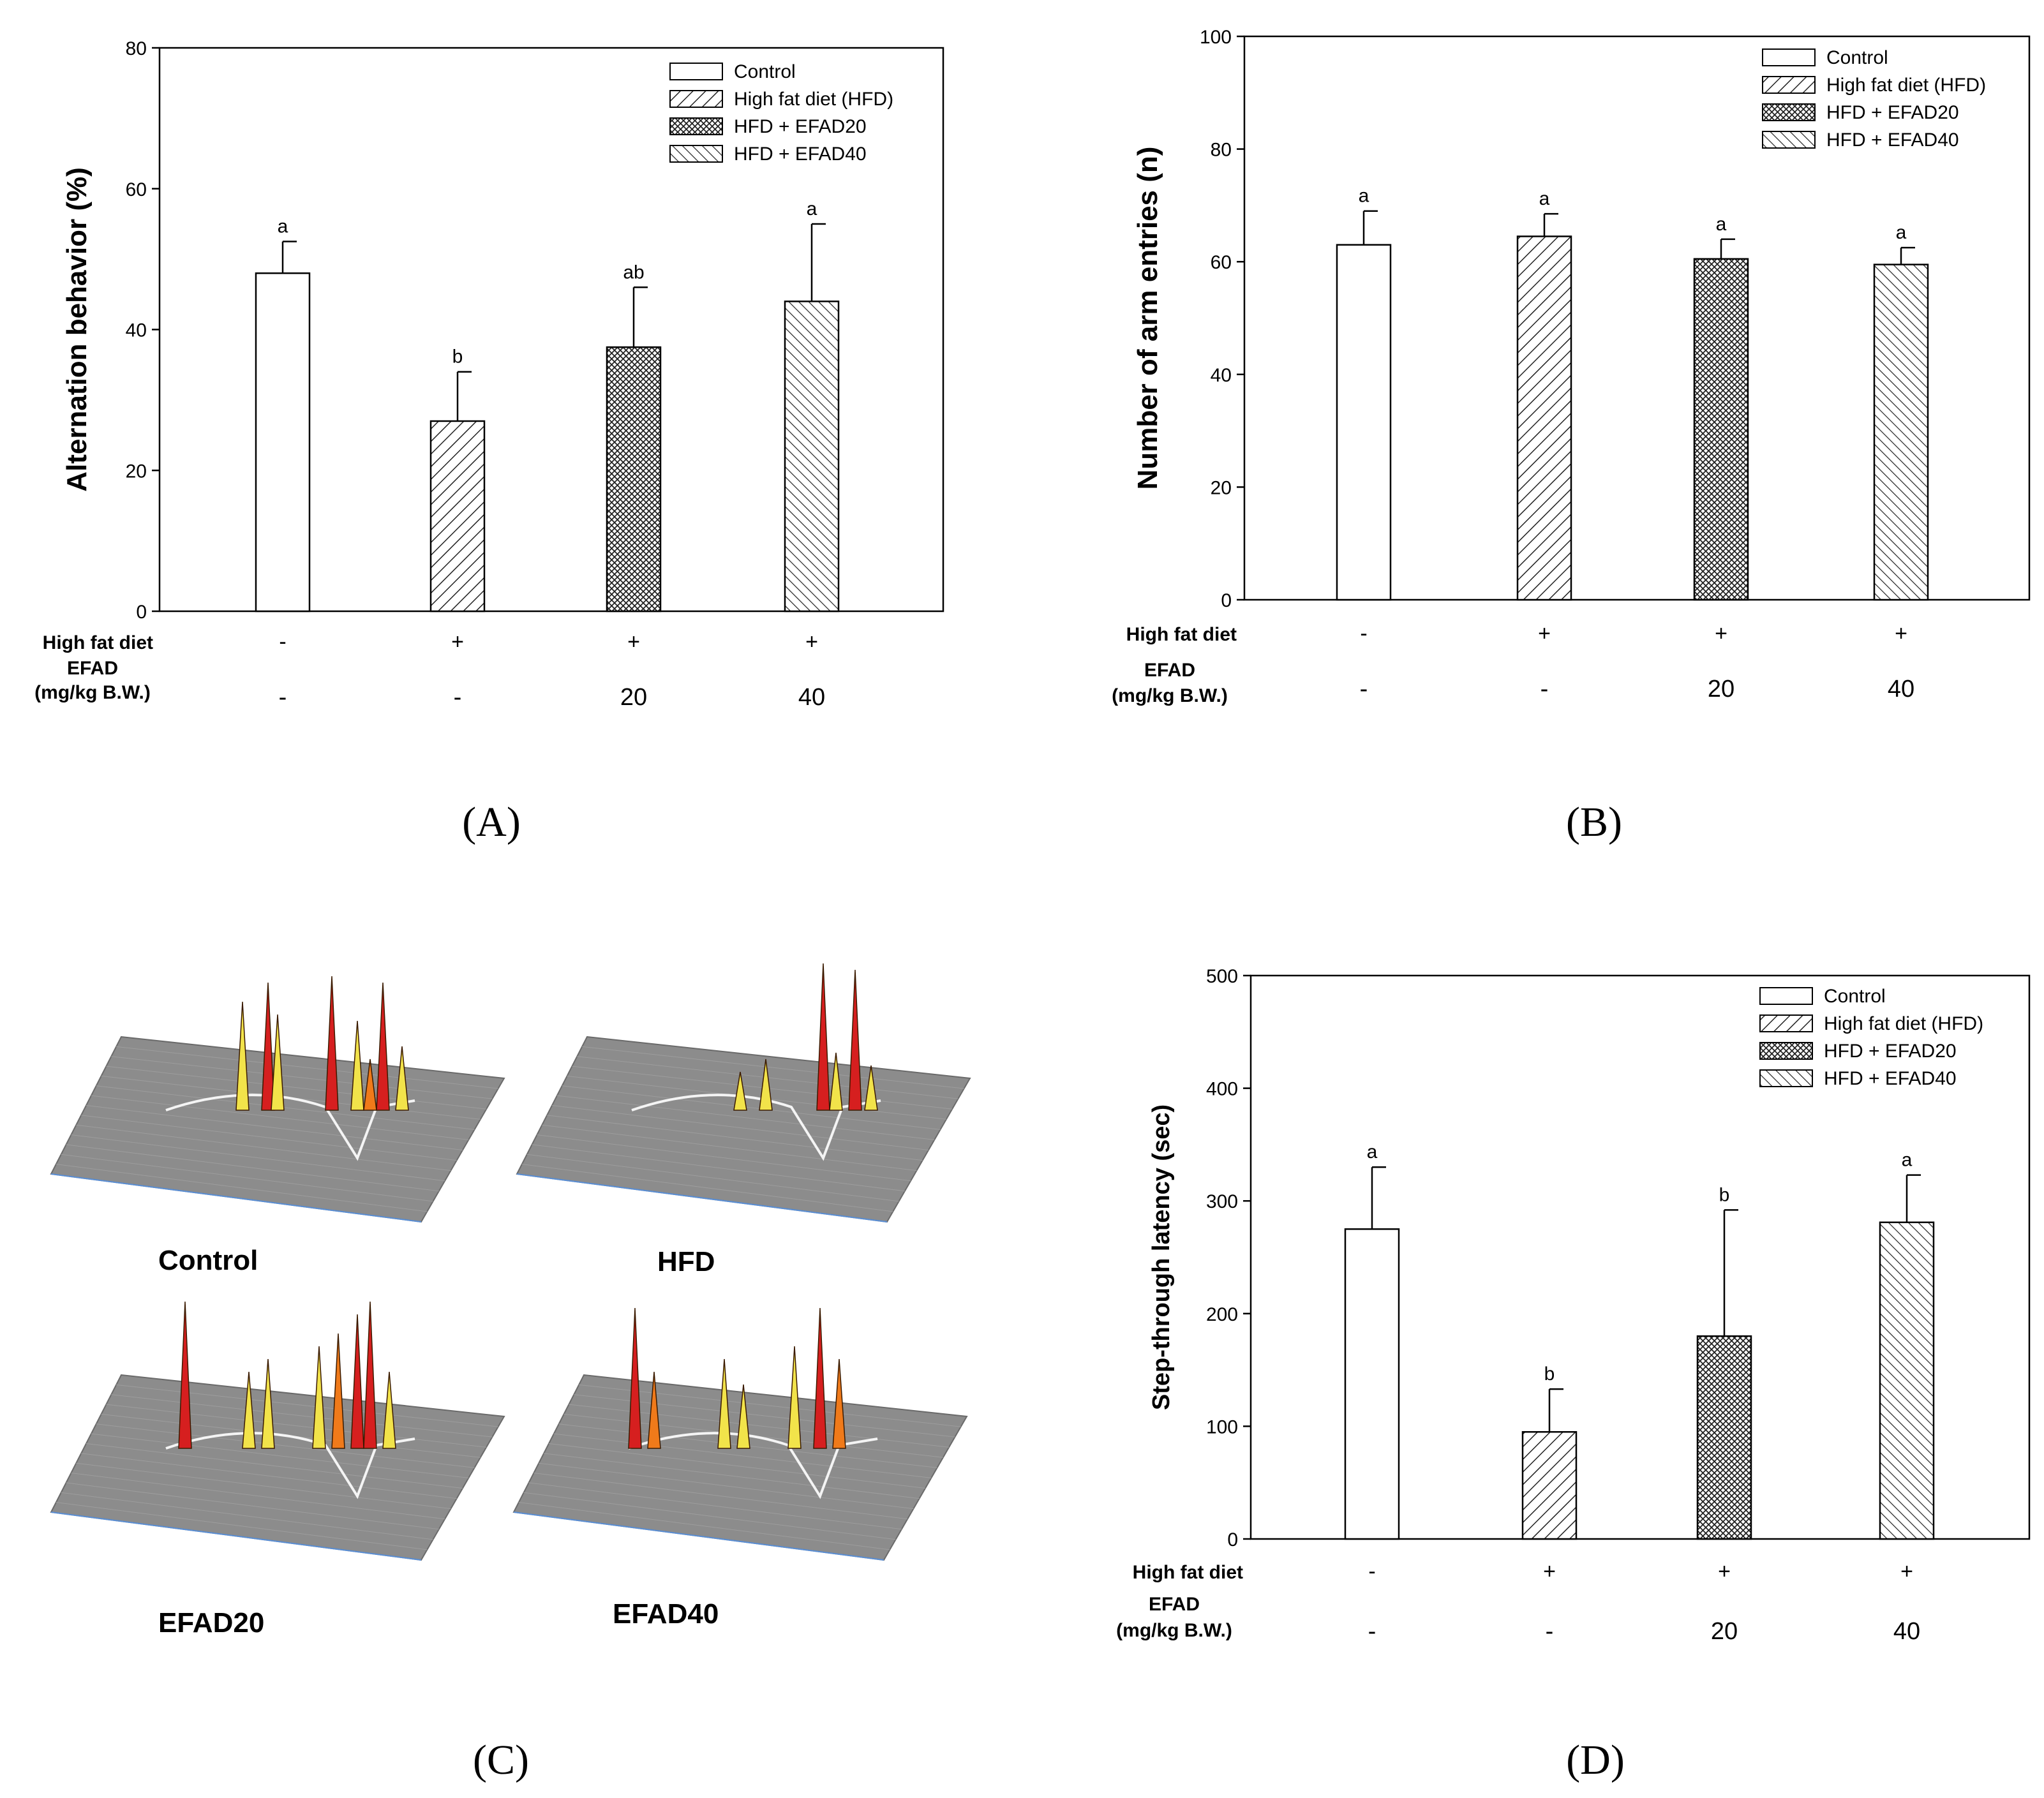  I want to click on significance-letter: b, so click(1550, 1374).